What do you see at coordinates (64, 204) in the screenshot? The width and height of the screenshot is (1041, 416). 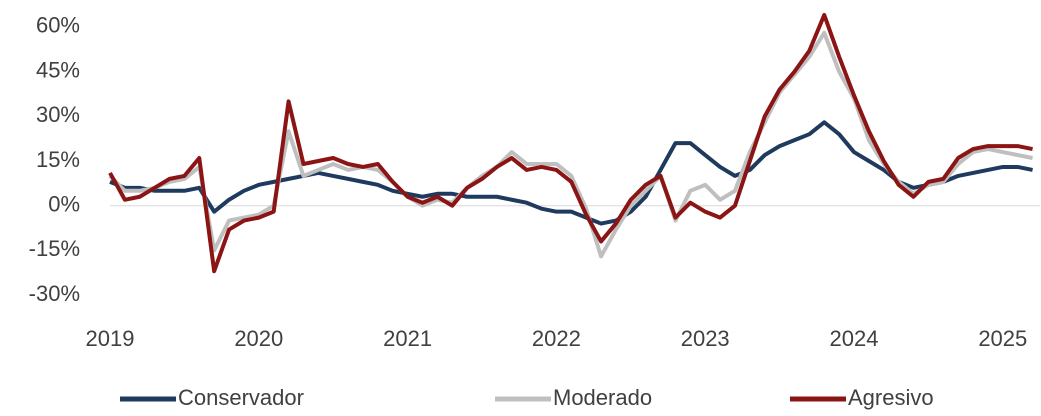 I see `y-tick-label: 0%` at bounding box center [64, 204].